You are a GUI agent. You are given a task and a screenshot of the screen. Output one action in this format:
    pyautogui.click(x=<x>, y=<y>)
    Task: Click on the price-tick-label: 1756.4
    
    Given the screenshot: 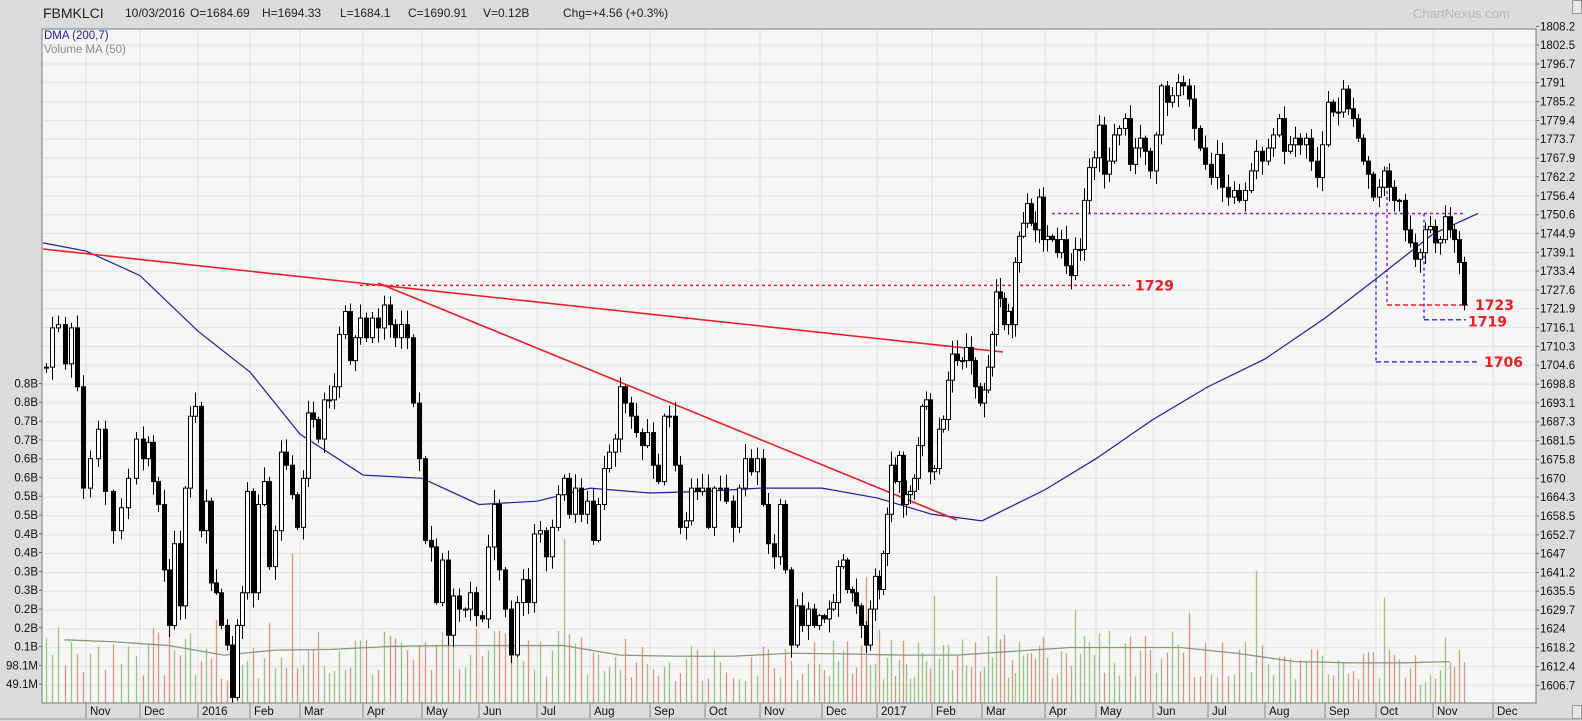 What is the action you would take?
    pyautogui.click(x=1558, y=197)
    